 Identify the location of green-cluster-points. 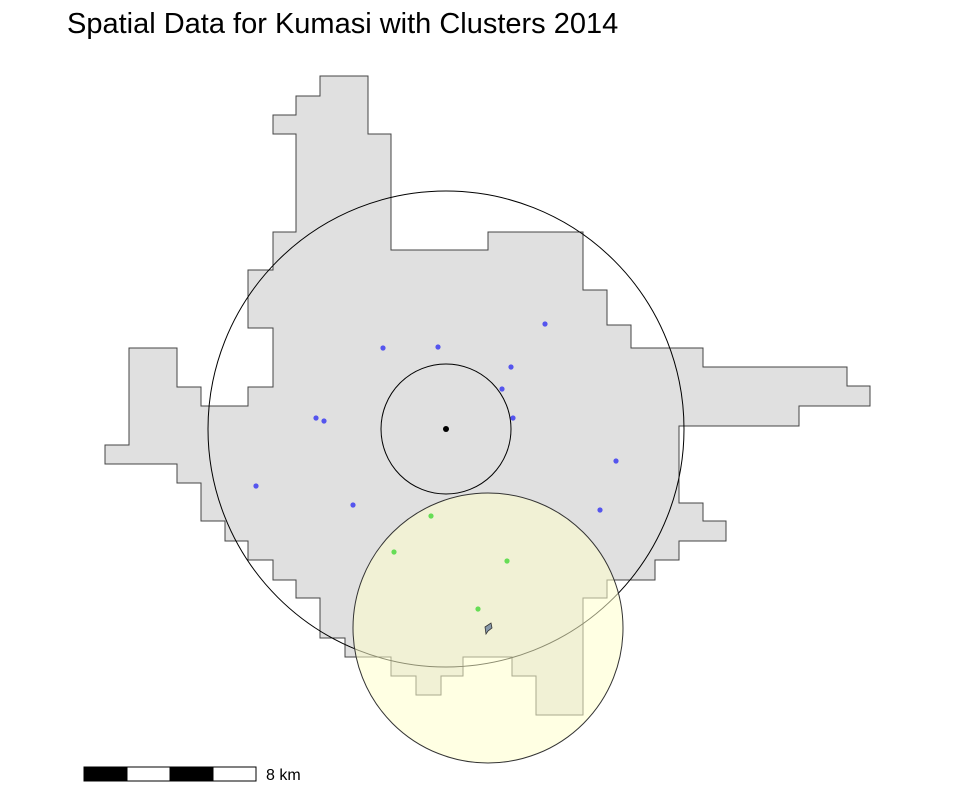
(450, 562).